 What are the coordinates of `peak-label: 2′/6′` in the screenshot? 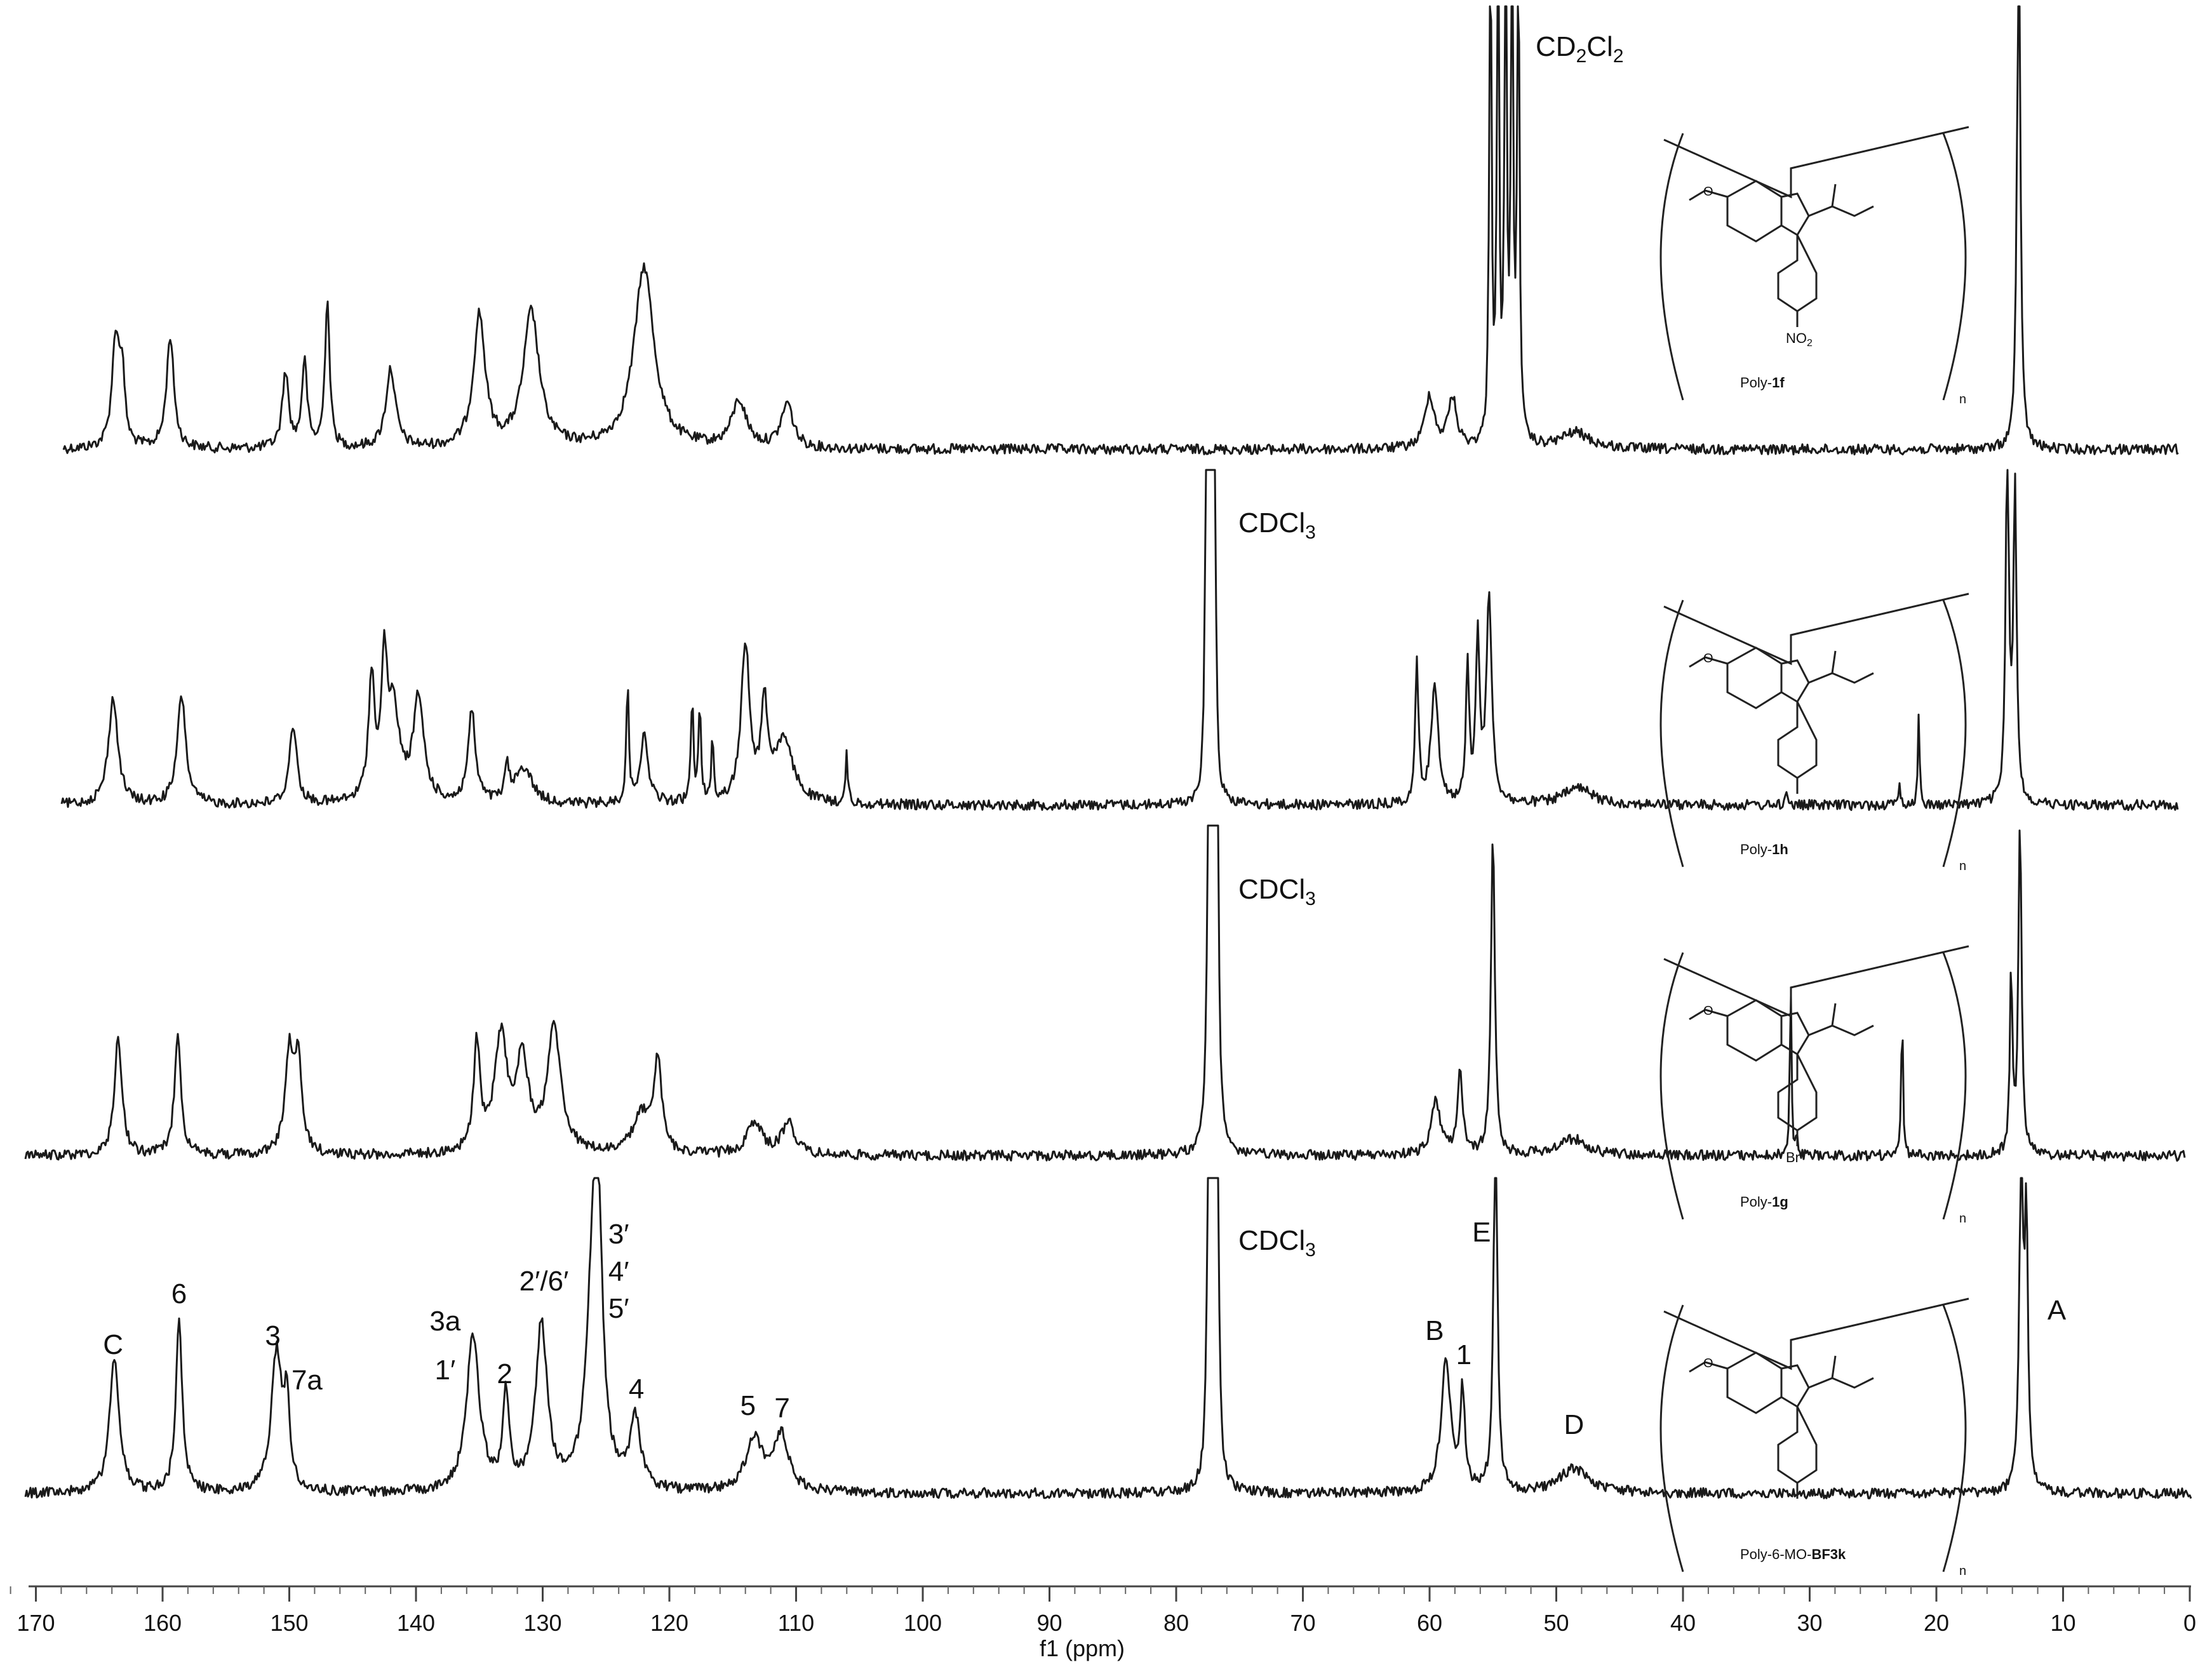 It's located at (544, 1281).